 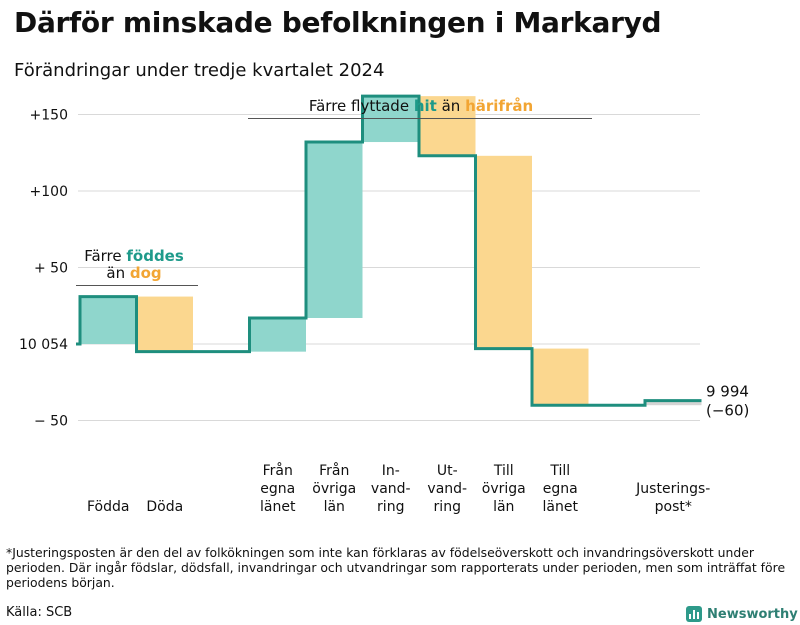 What do you see at coordinates (673, 507) in the screenshot?
I see `x-category-label: post*` at bounding box center [673, 507].